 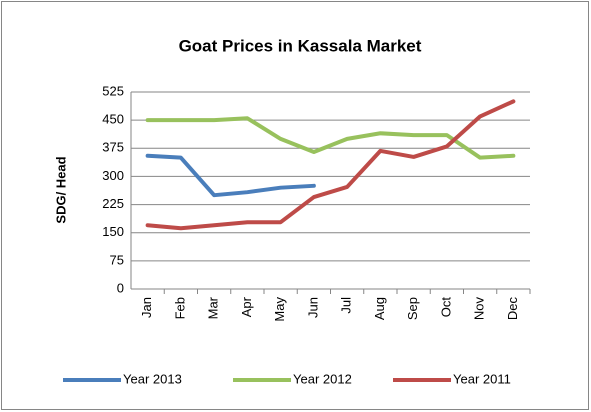 What do you see at coordinates (482, 378) in the screenshot?
I see `legend-label: Year 2011` at bounding box center [482, 378].